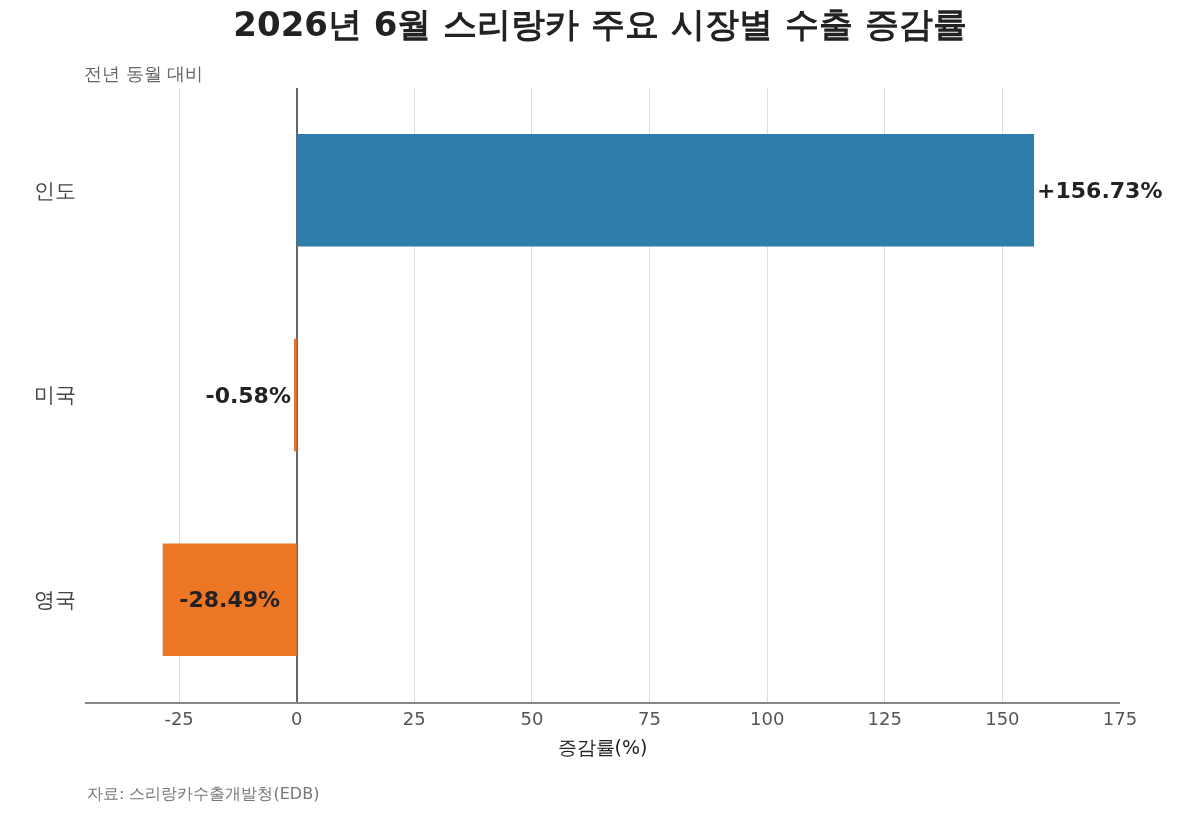 The image size is (1200, 834). I want to click on x-tick-label: 175, so click(1120, 719).